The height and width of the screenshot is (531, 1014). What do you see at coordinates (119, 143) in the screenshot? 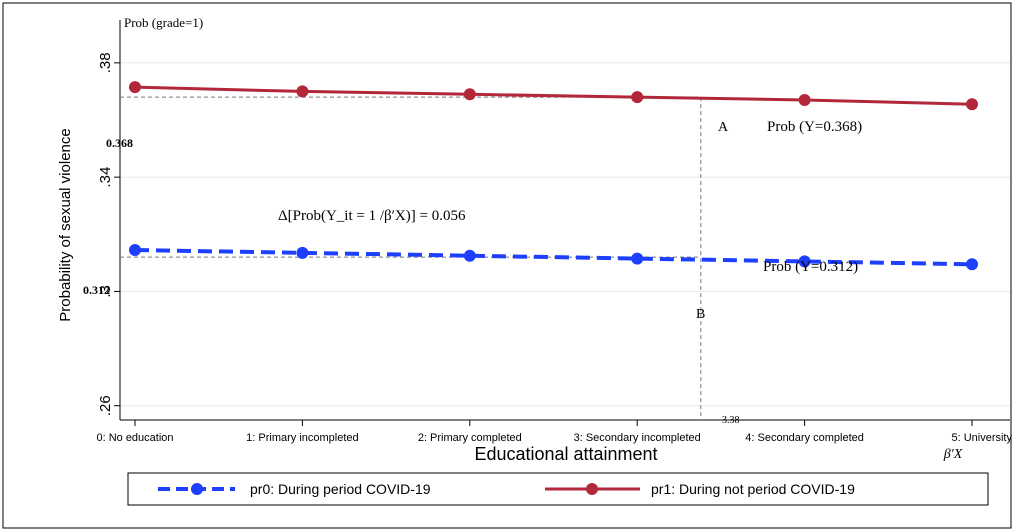
I see `ref-upper-label: 0.368` at bounding box center [119, 143].